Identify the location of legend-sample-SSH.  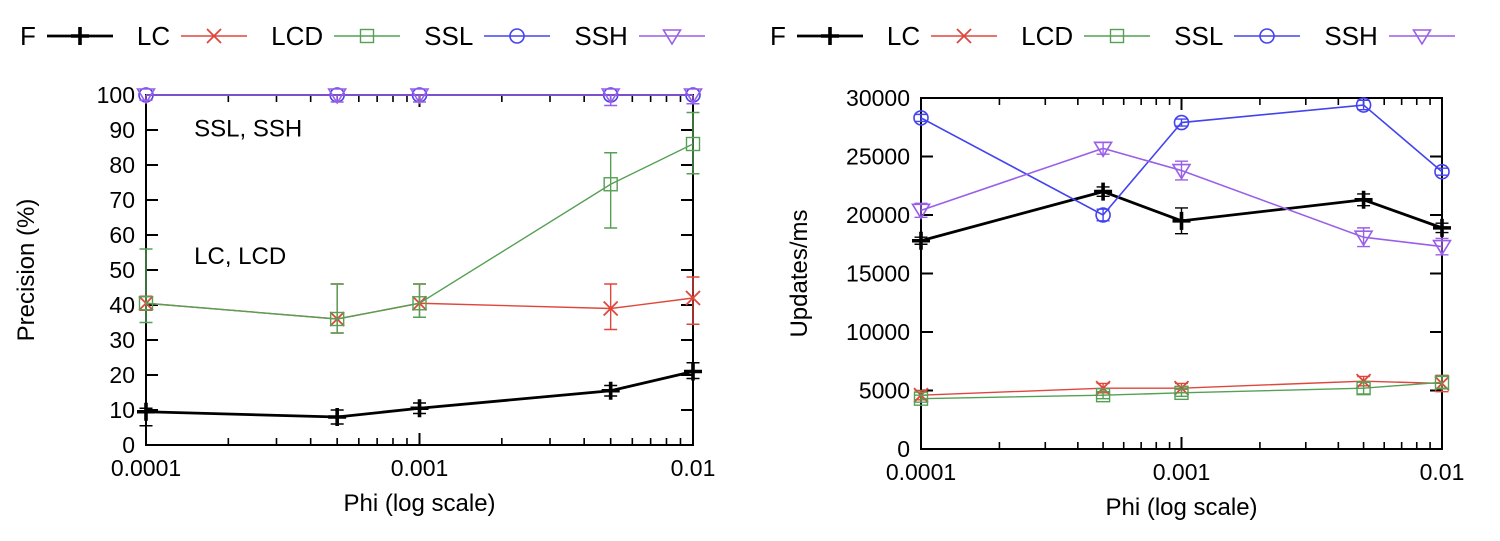
(1421, 37).